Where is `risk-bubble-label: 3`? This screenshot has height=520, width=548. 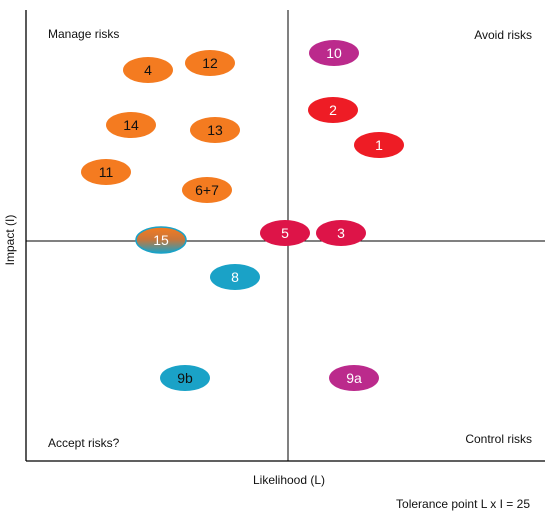
risk-bubble-label: 3 is located at coordinates (341, 233).